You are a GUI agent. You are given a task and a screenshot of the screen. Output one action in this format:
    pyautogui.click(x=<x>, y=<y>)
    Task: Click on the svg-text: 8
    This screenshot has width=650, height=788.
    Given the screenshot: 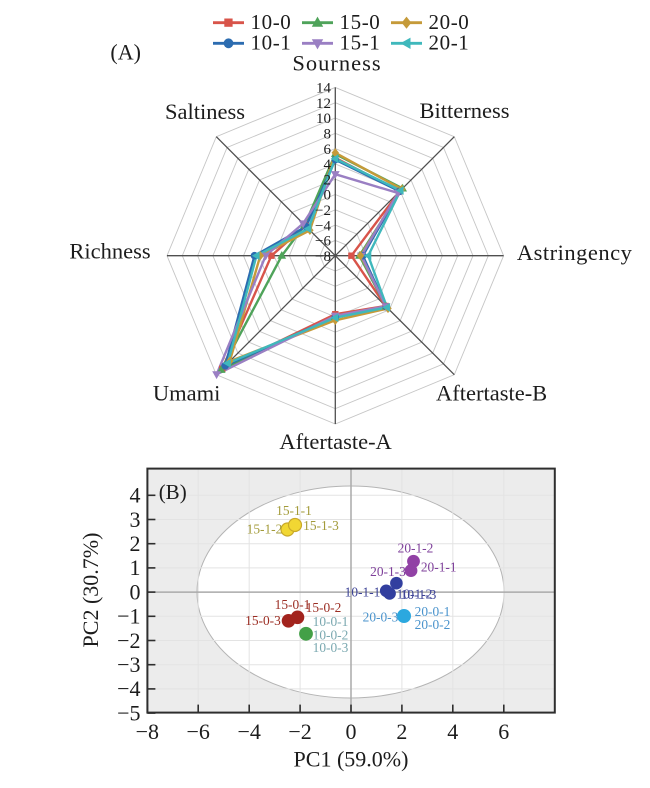 What is the action you would take?
    pyautogui.click(x=328, y=135)
    